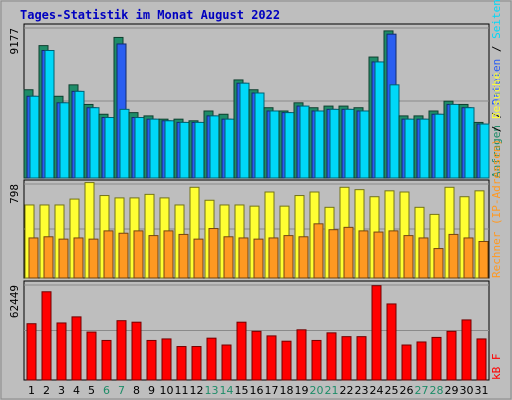  What do you see at coordinates (287, 390) in the screenshot?
I see `x-tick-label: 18` at bounding box center [287, 390].